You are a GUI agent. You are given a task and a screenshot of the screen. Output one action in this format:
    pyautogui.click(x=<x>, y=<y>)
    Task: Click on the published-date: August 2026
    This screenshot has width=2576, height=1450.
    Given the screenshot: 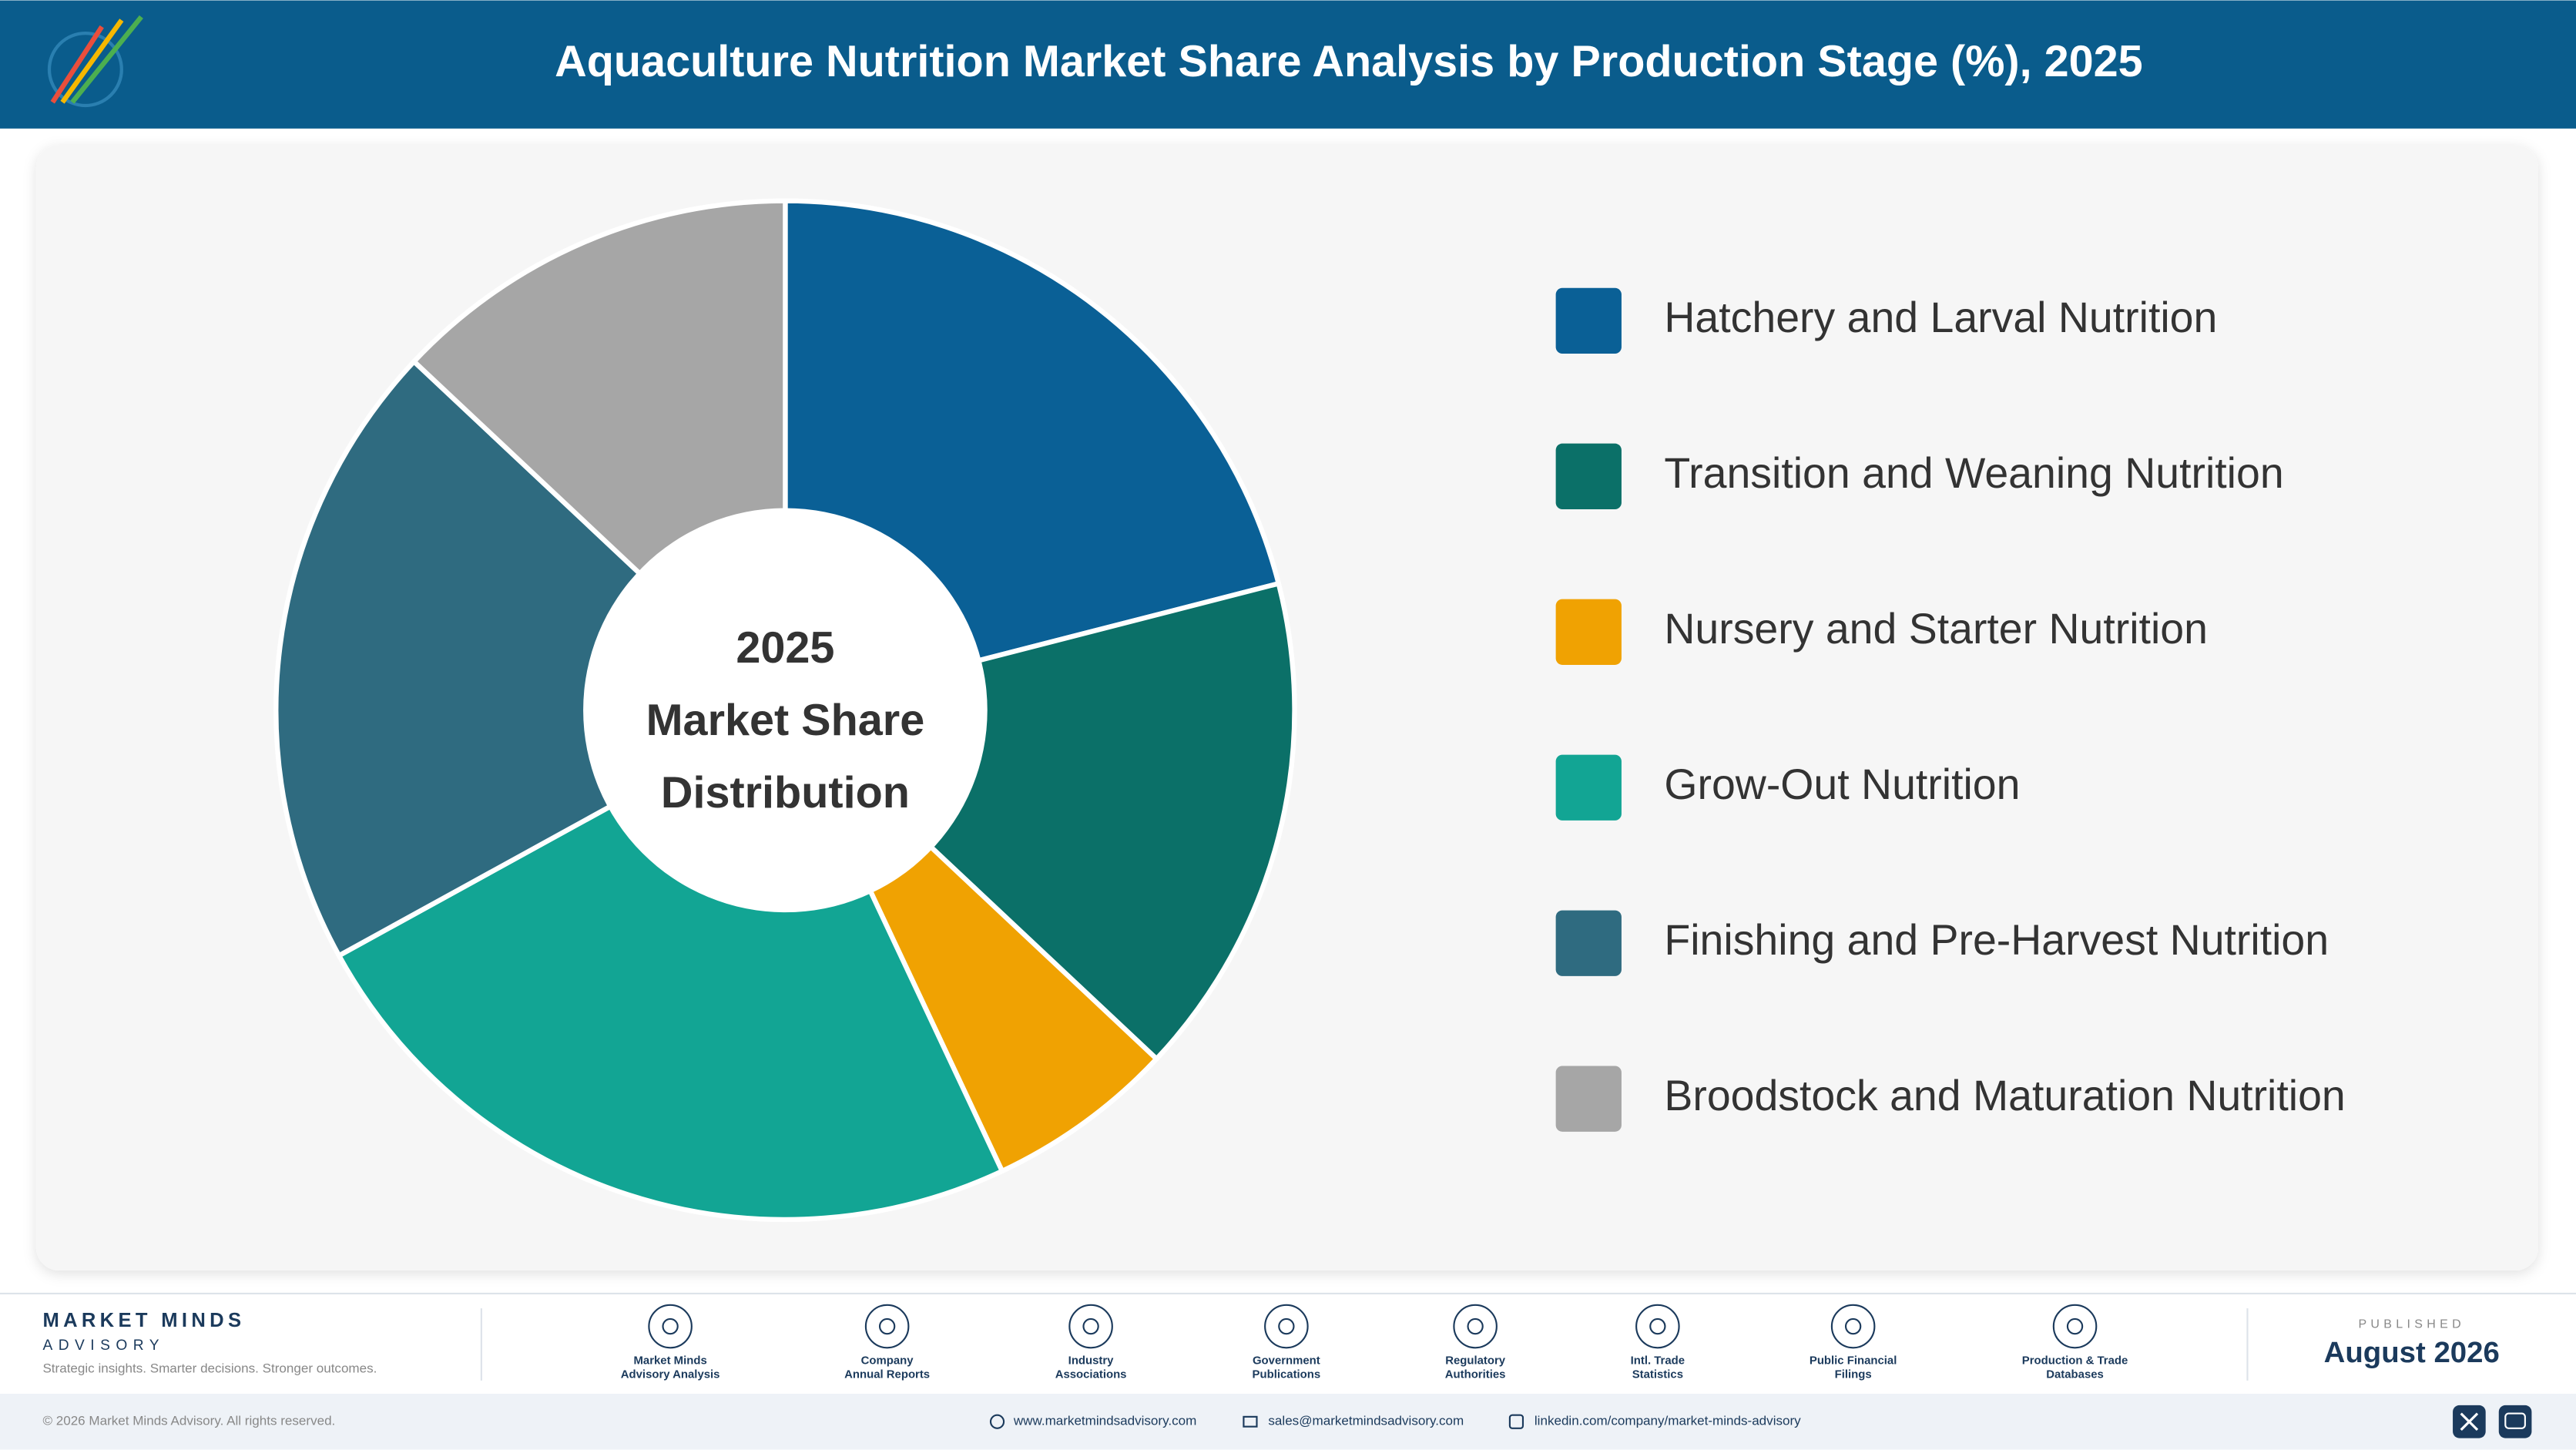 What is the action you would take?
    pyautogui.click(x=2412, y=1352)
    